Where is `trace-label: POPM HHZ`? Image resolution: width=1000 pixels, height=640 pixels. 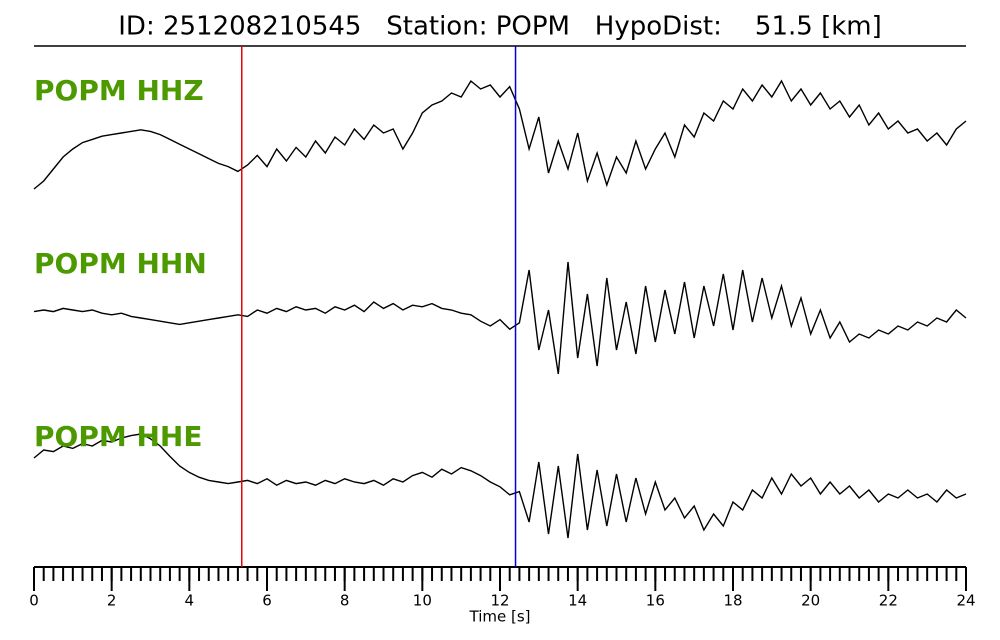
trace-label: POPM HHZ is located at coordinates (119, 90).